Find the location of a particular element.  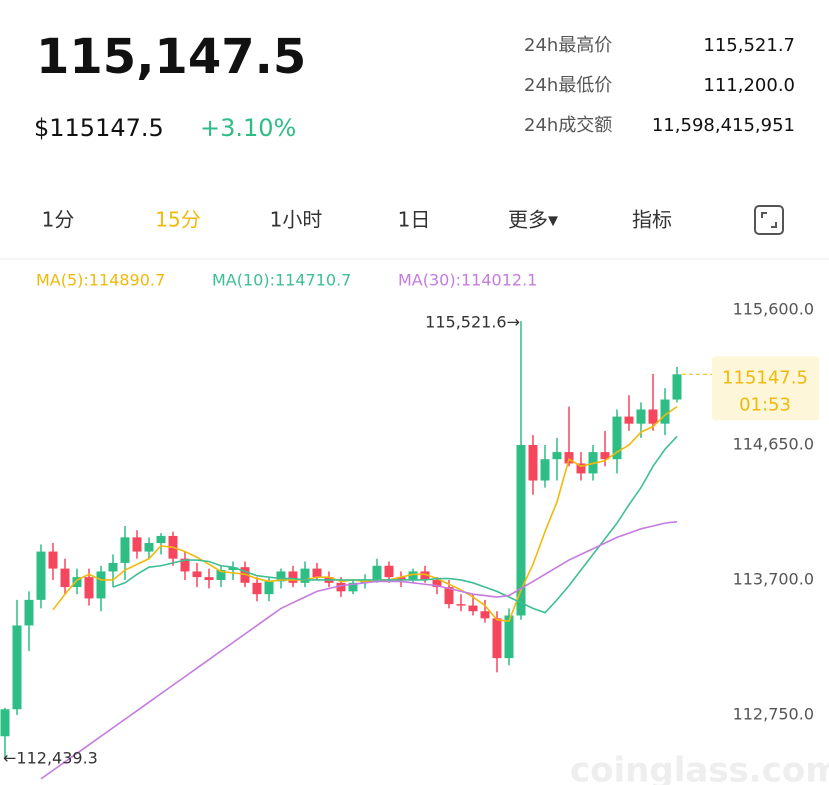

tab: 更多▾ is located at coordinates (533, 220).